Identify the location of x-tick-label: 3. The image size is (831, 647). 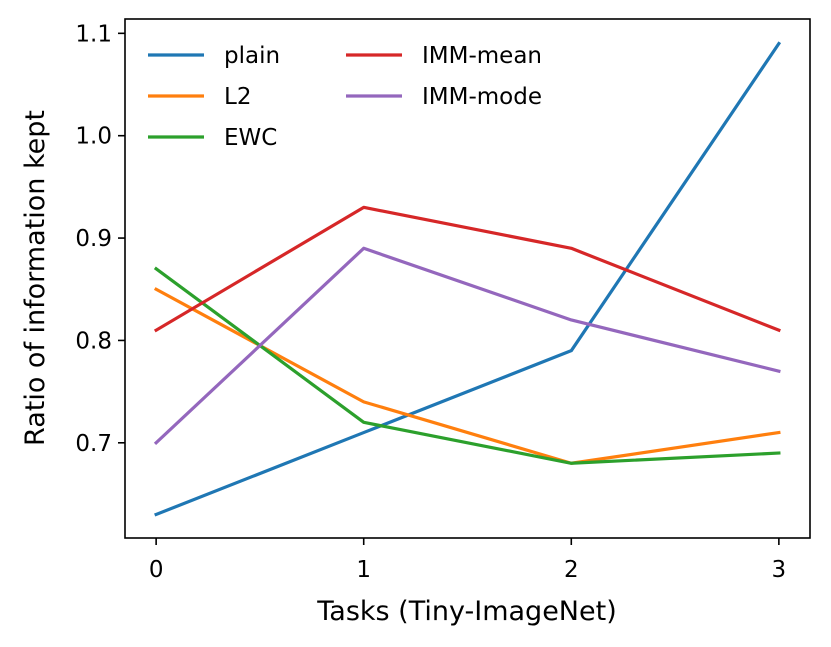
(779, 570).